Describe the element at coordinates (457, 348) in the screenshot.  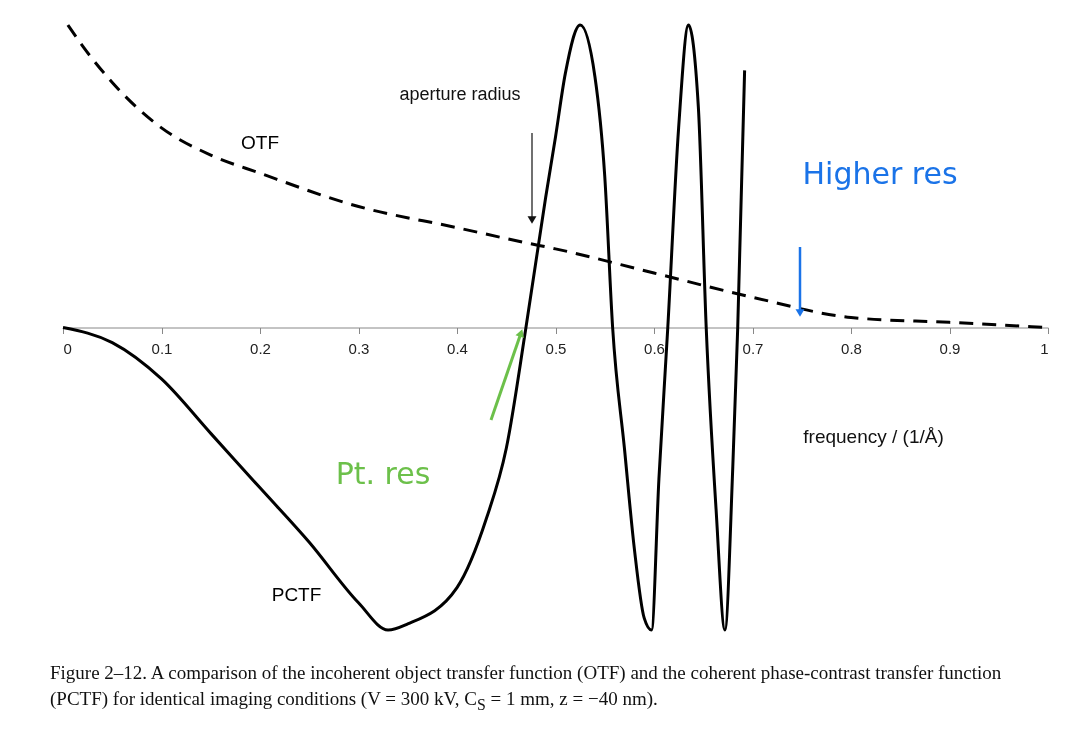
I see `x-tick-label: 0.4` at that location.